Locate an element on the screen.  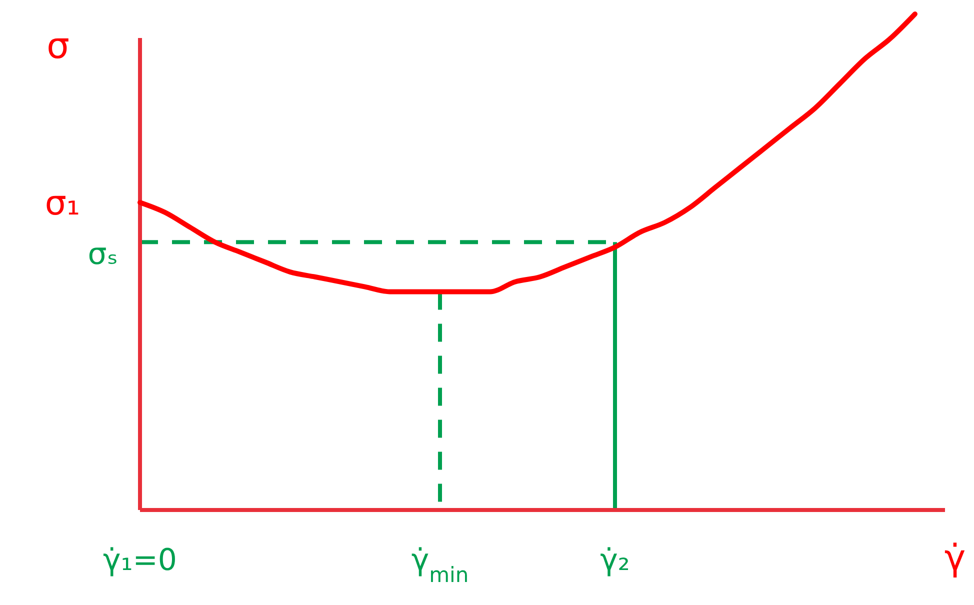
x-tick-label: γ̇$_{min}$ is located at coordinates (440, 565).